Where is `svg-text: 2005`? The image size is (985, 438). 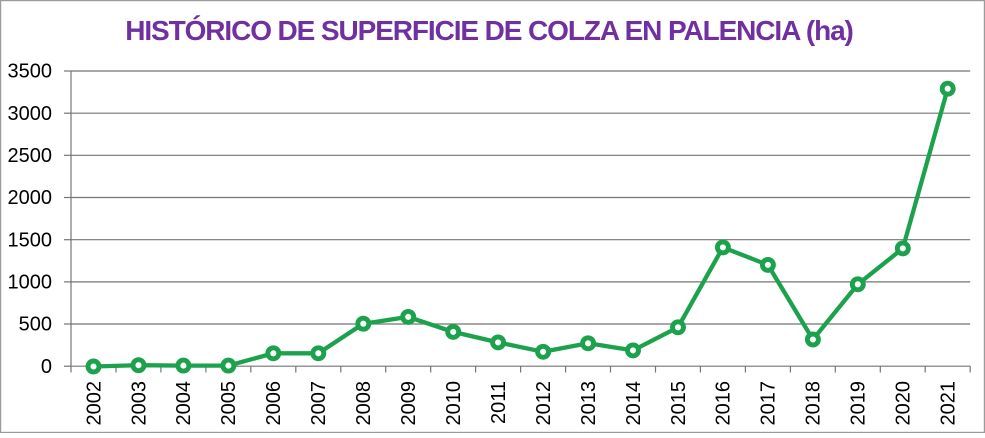 svg-text: 2005 is located at coordinates (229, 403).